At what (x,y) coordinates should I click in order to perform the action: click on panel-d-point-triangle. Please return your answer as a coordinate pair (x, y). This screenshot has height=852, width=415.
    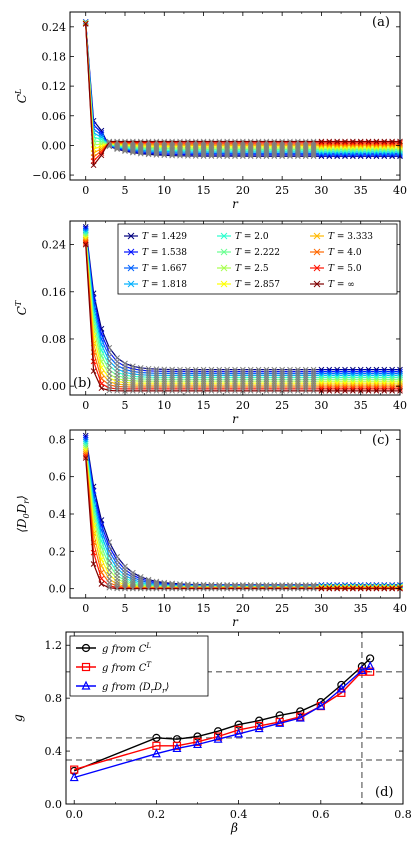
    Looking at the image, I should click on (341, 688).